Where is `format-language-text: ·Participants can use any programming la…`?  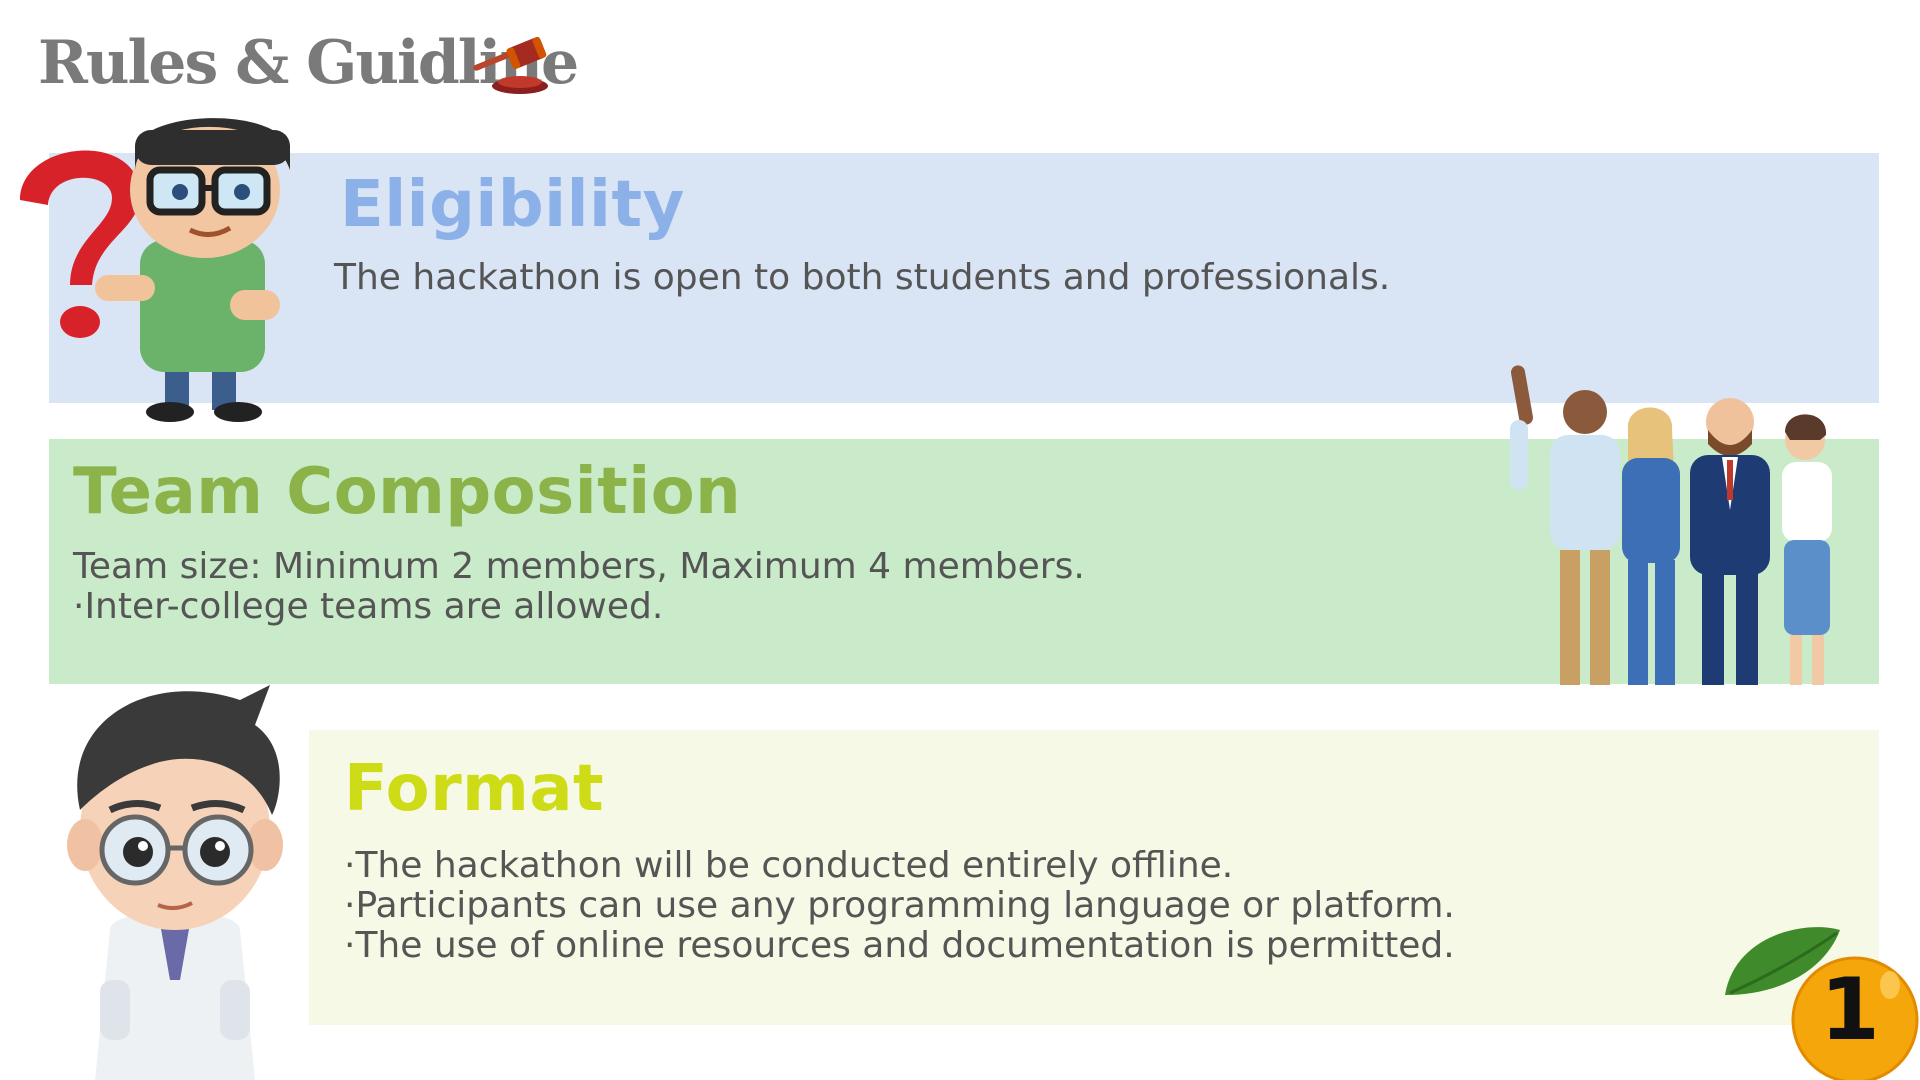 format-language-text: ·Participants can use any programming la… is located at coordinates (899, 905).